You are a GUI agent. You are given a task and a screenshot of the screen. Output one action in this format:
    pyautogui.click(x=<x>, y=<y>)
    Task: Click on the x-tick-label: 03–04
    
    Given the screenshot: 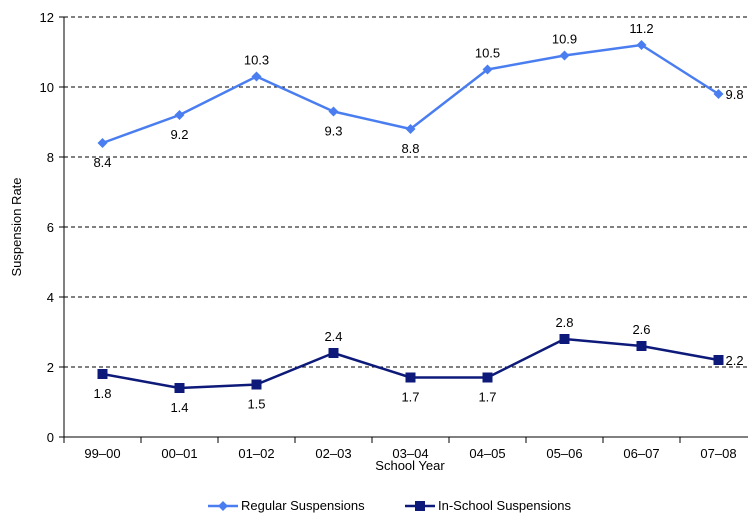 What is the action you would take?
    pyautogui.click(x=410, y=453)
    